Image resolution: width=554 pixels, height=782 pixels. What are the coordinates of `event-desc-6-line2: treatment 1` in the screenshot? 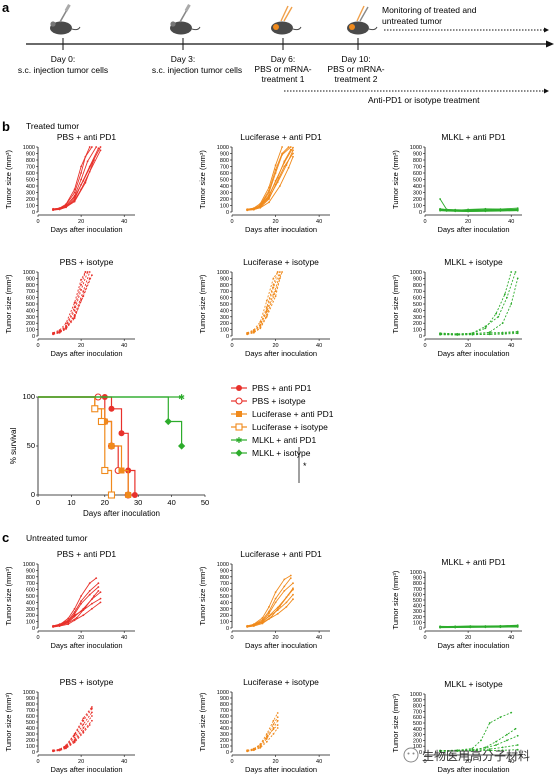 It's located at (283, 79).